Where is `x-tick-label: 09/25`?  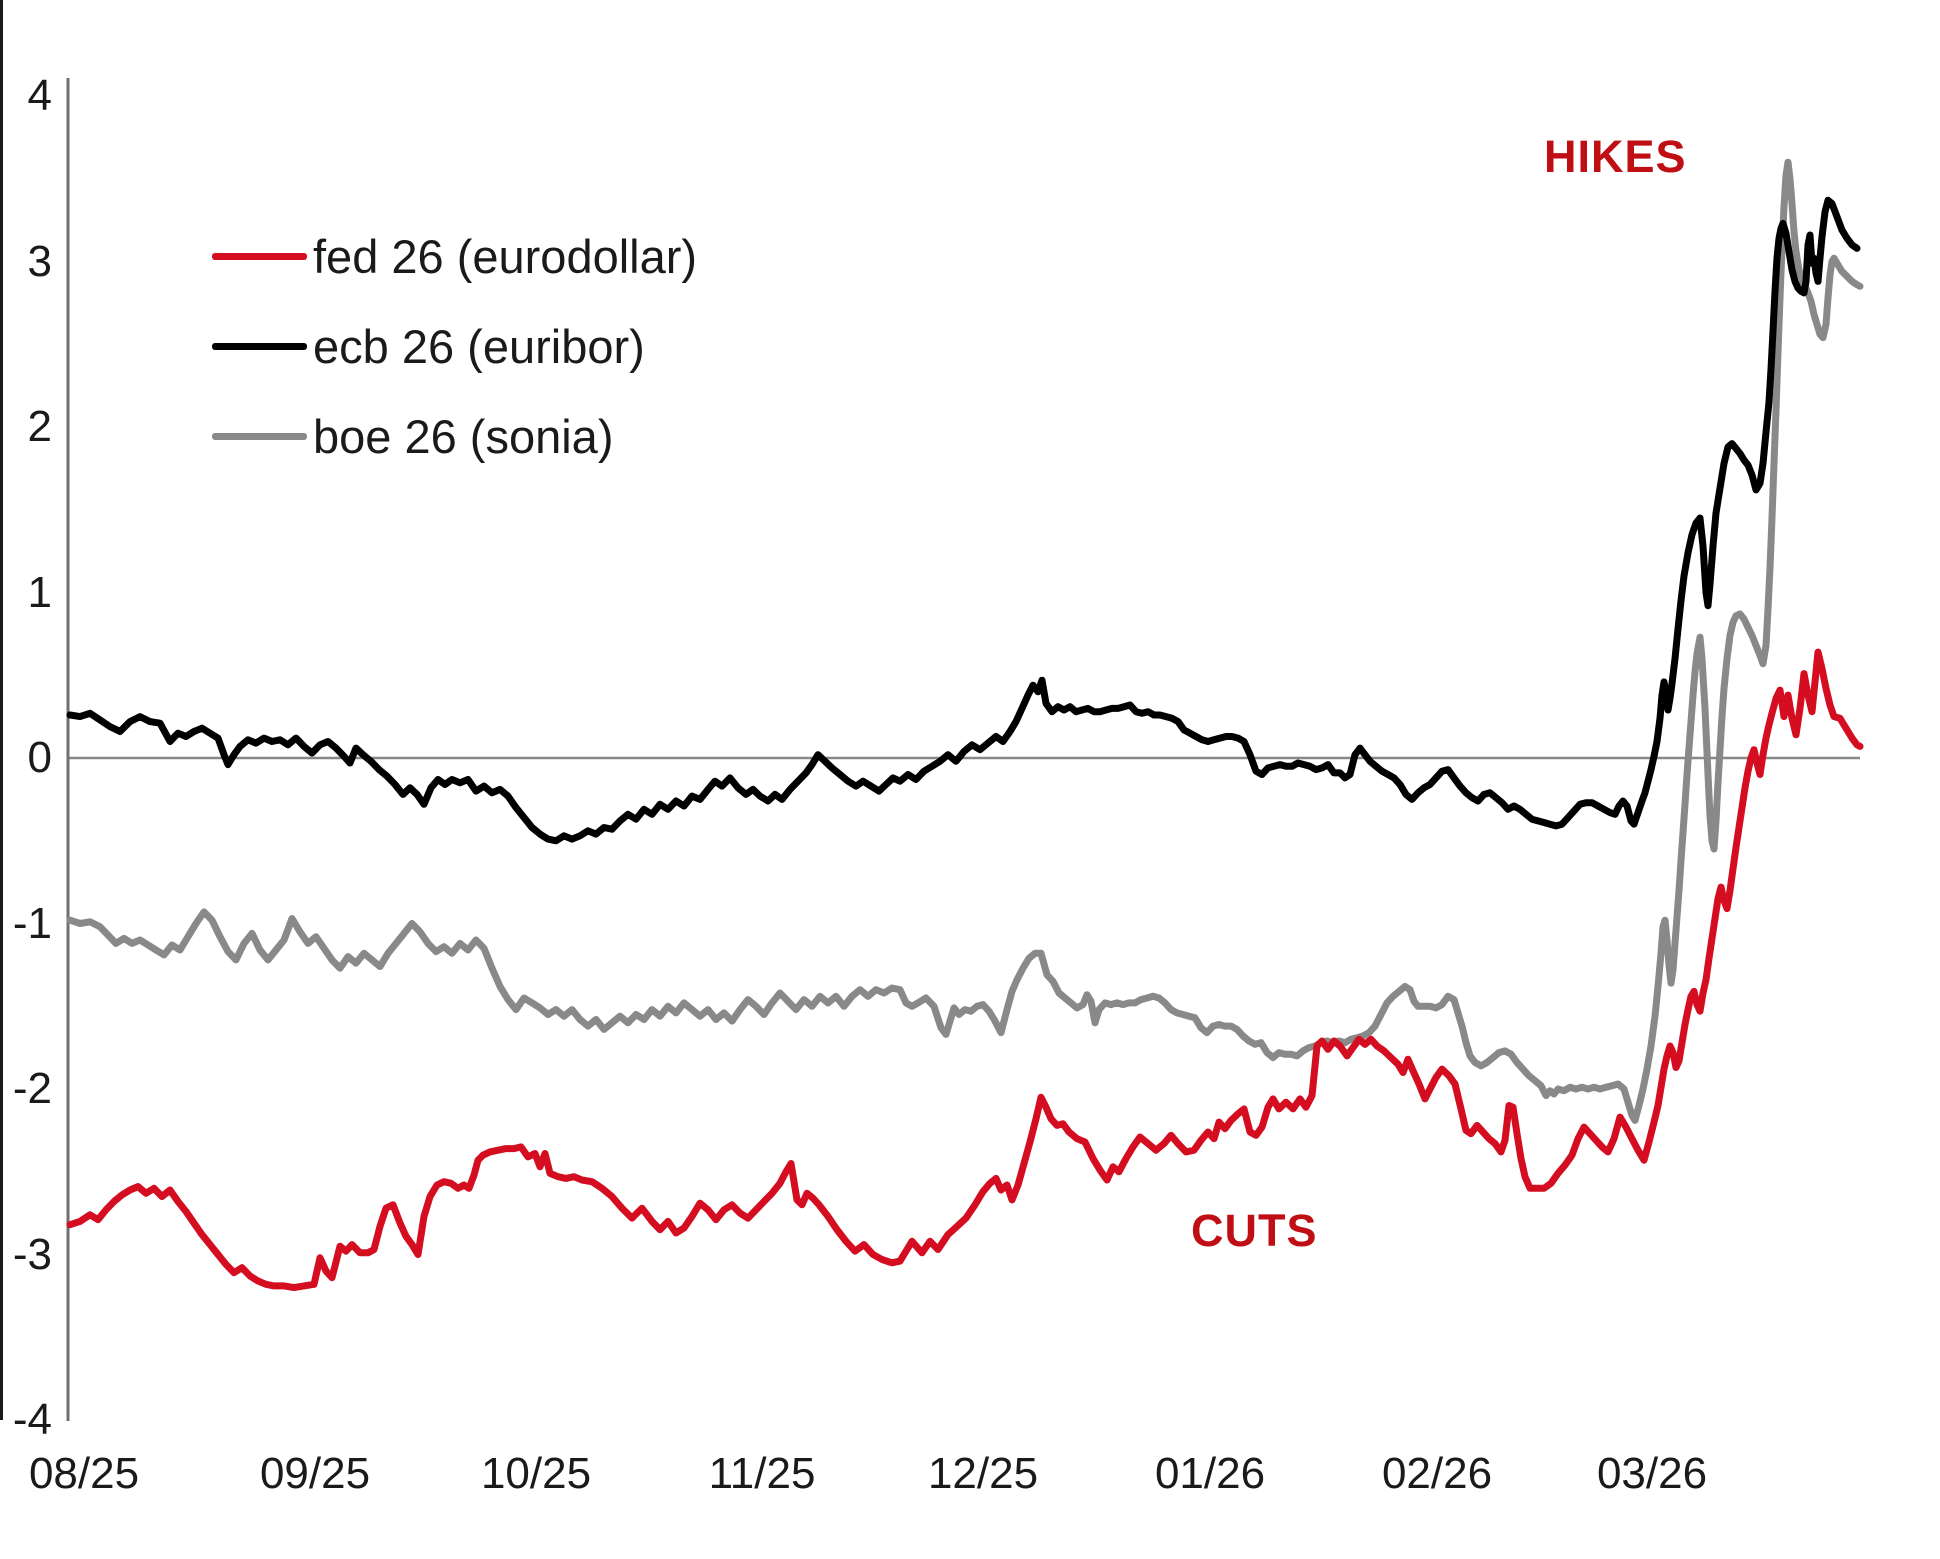
x-tick-label: 09/25 is located at coordinates (315, 1473).